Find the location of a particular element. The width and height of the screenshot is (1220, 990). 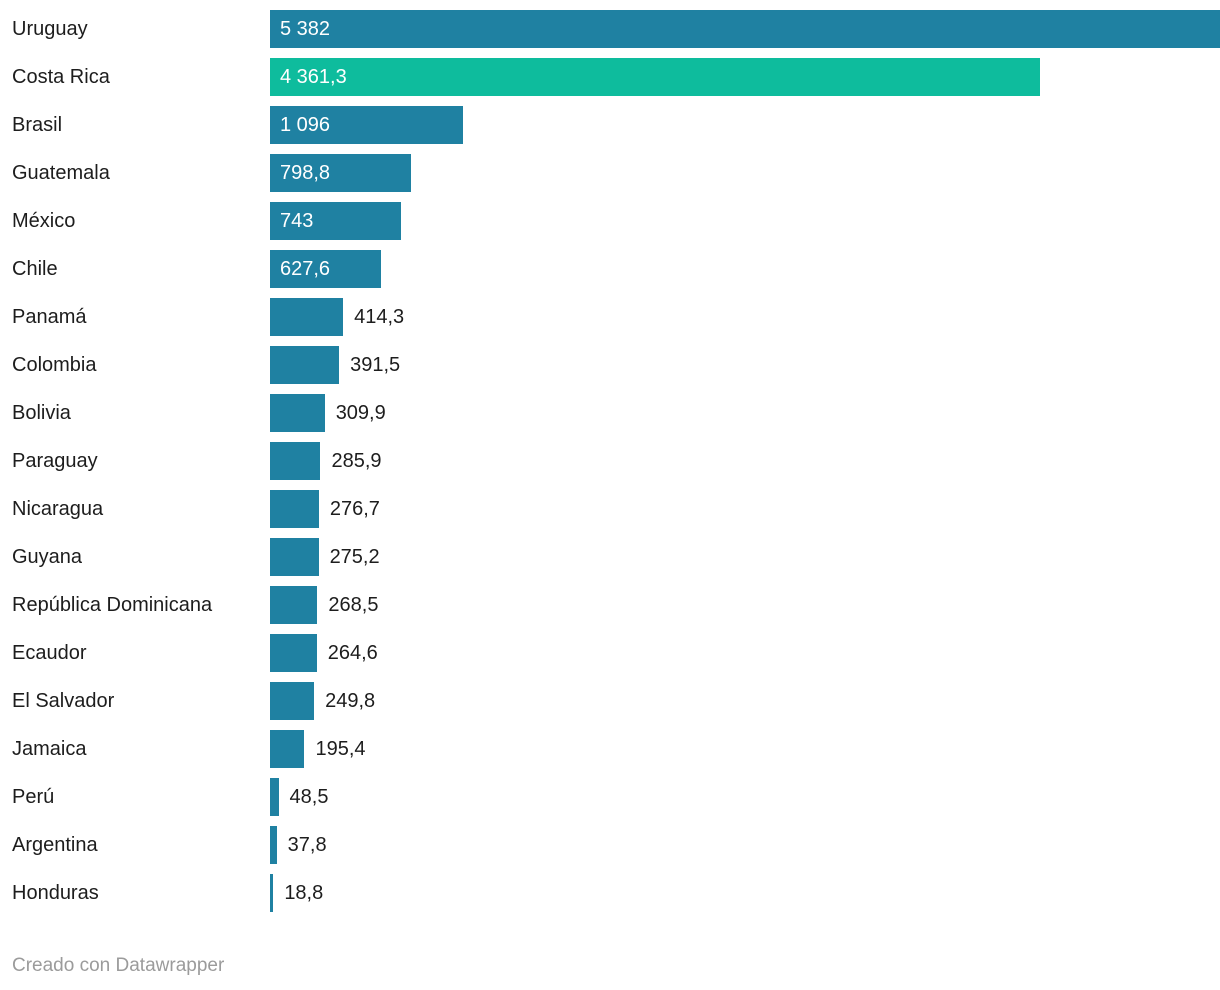

bar-area: 798,8 is located at coordinates (745, 173).